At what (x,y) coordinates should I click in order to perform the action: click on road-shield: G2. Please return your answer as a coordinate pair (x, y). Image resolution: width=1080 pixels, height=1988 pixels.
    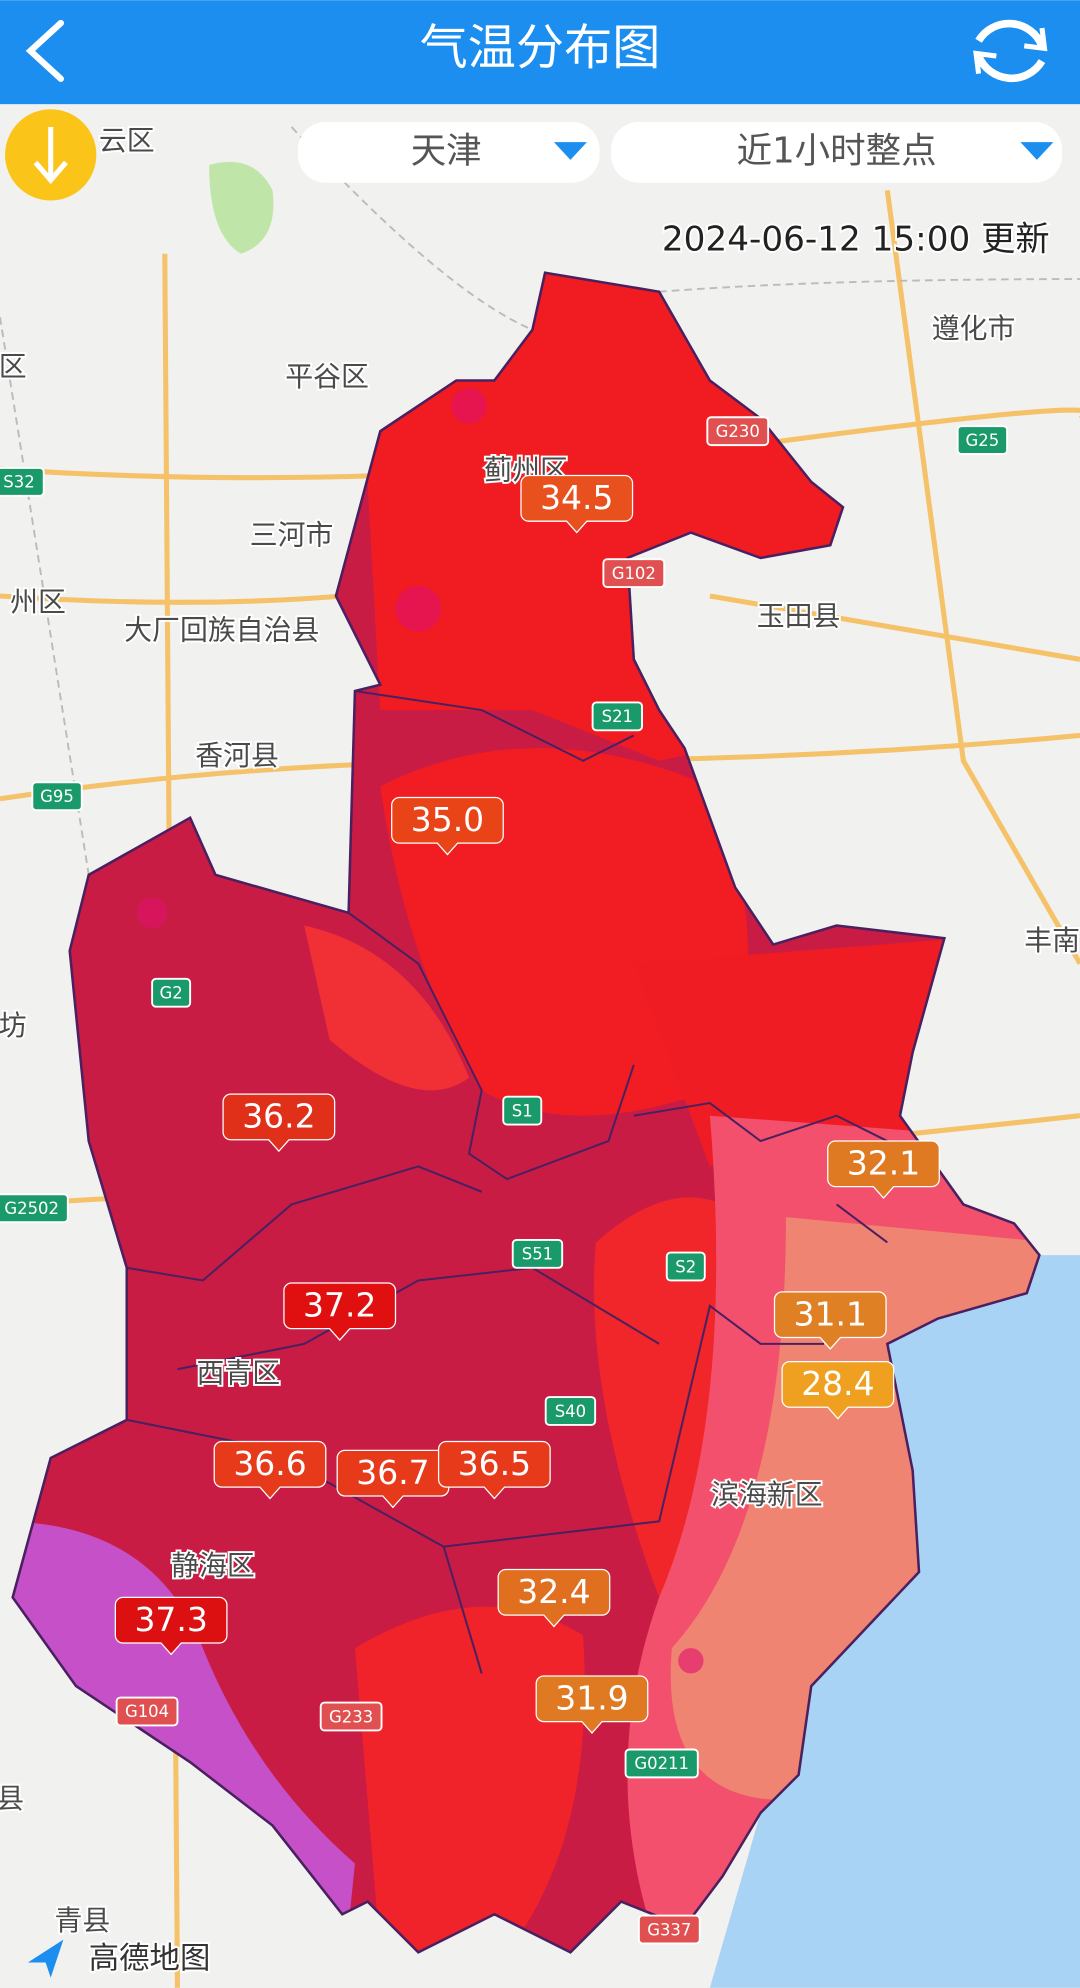
    Looking at the image, I should click on (171, 992).